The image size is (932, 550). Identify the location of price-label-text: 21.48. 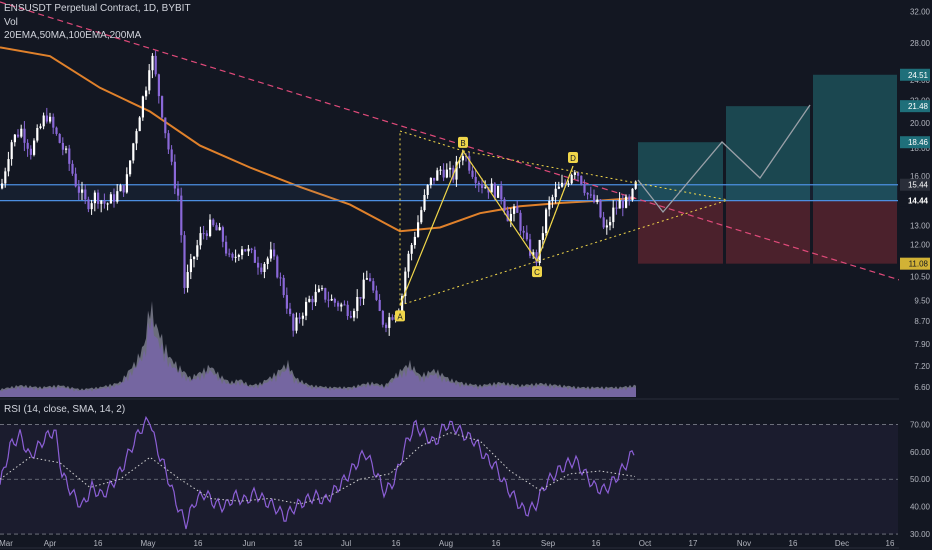
(918, 106).